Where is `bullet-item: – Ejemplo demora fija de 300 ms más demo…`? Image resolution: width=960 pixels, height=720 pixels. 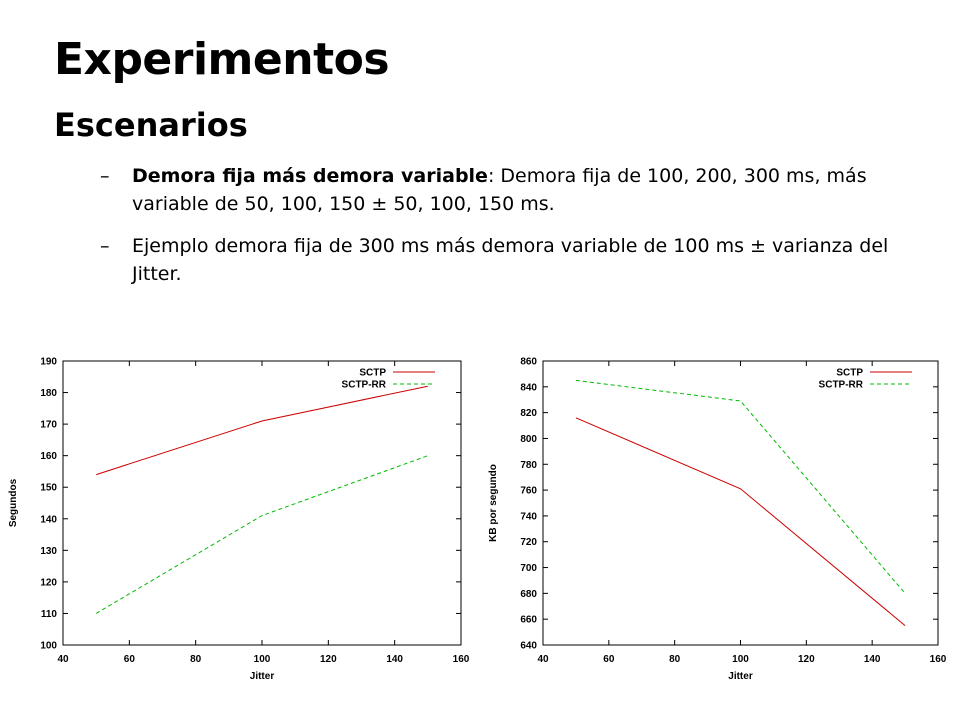
bullet-item: – Ejemplo demora fija de 300 ms más demo… is located at coordinates (500, 260).